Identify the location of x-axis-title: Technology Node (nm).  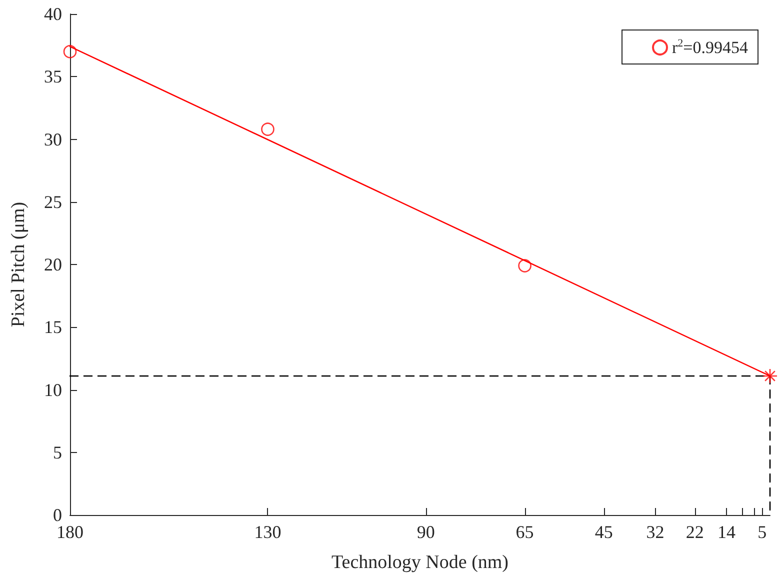
(420, 562).